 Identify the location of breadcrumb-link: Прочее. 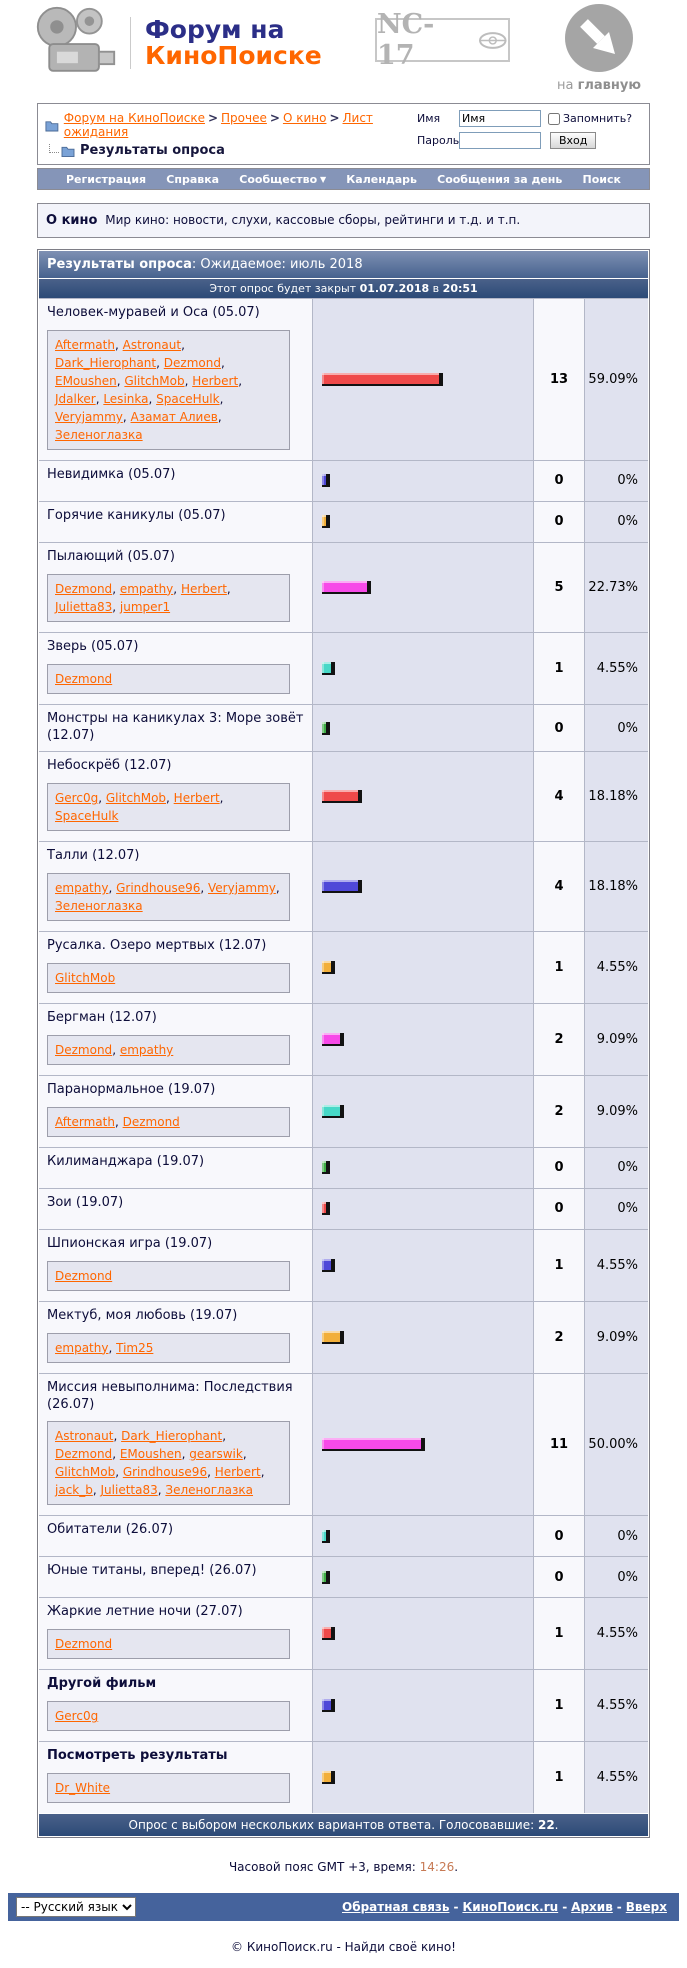
(244, 118).